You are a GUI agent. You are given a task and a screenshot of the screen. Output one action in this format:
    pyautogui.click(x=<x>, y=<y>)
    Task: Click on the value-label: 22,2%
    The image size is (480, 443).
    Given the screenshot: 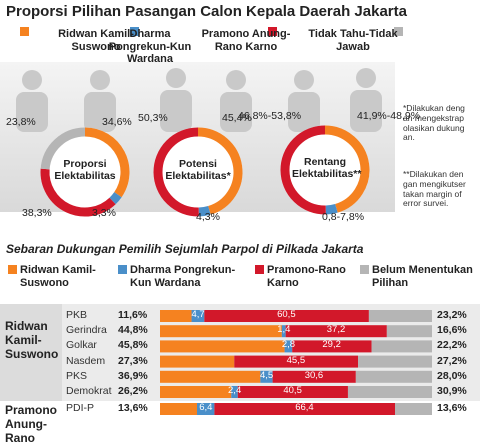 What is the action you would take?
    pyautogui.click(x=452, y=345)
    